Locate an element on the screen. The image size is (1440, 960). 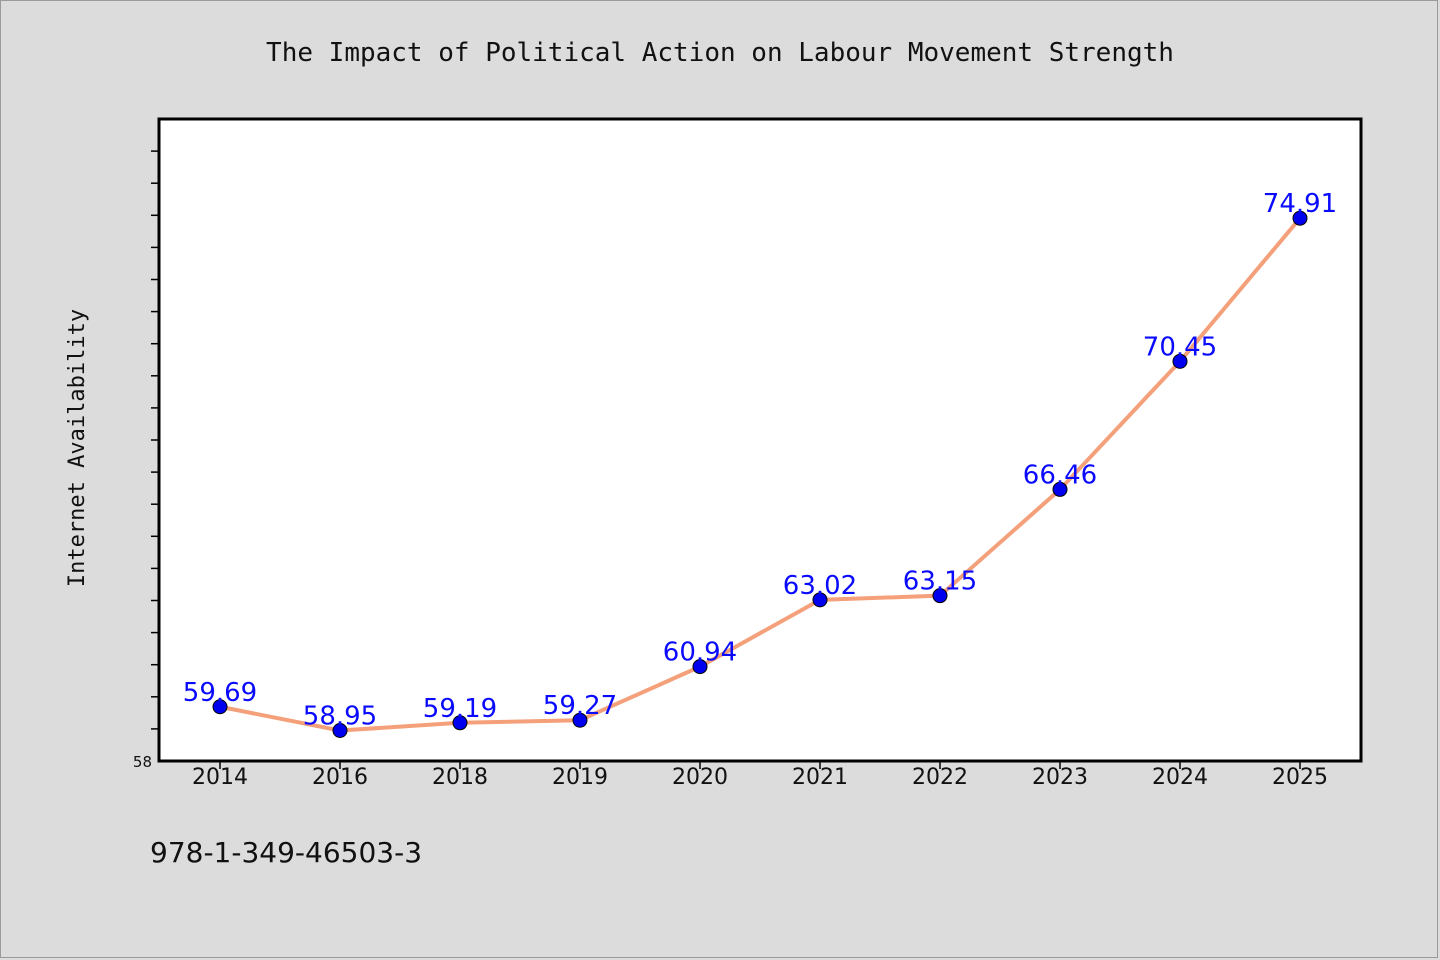
x-tick-label: 2025 is located at coordinates (1300, 777).